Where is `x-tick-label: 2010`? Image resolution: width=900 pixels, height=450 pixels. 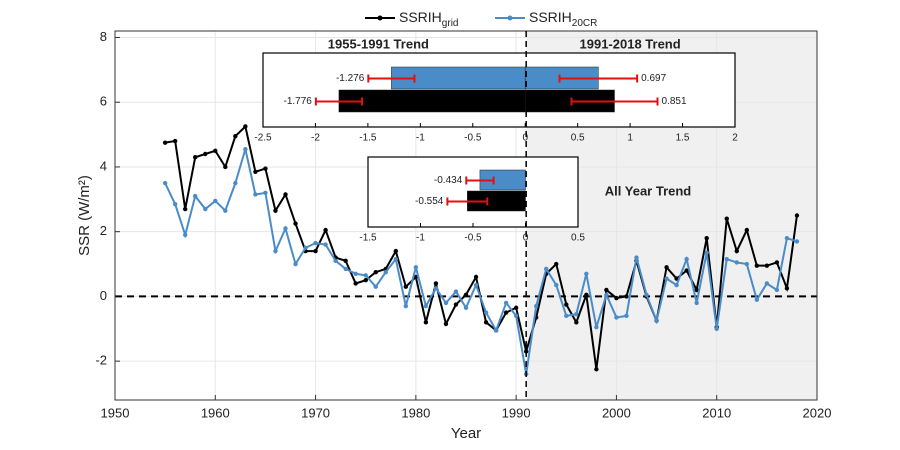
x-tick-label: 2010 is located at coordinates (716, 412).